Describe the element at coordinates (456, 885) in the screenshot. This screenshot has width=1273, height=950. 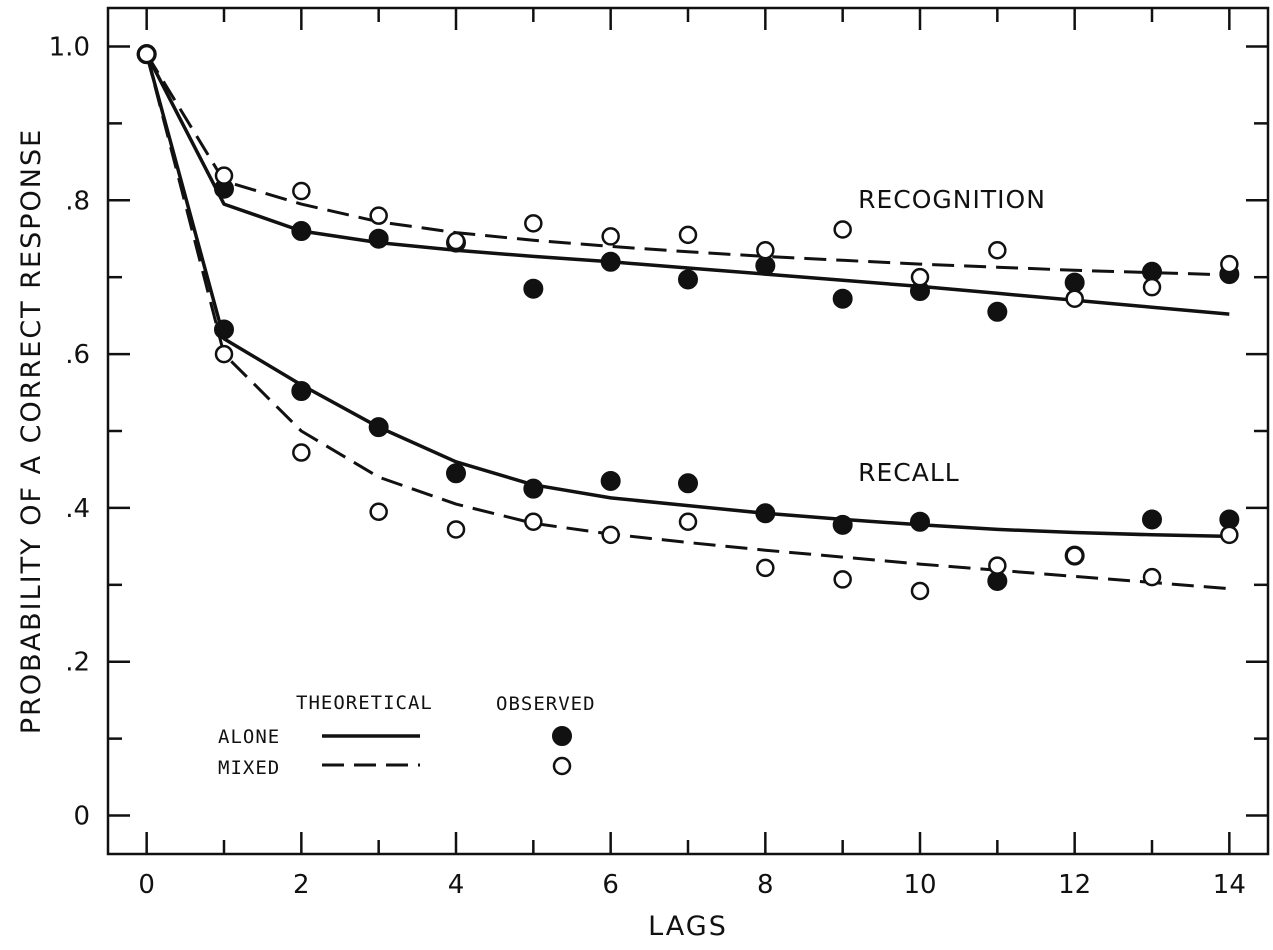
I see `x-tick-label-4: 4` at that location.